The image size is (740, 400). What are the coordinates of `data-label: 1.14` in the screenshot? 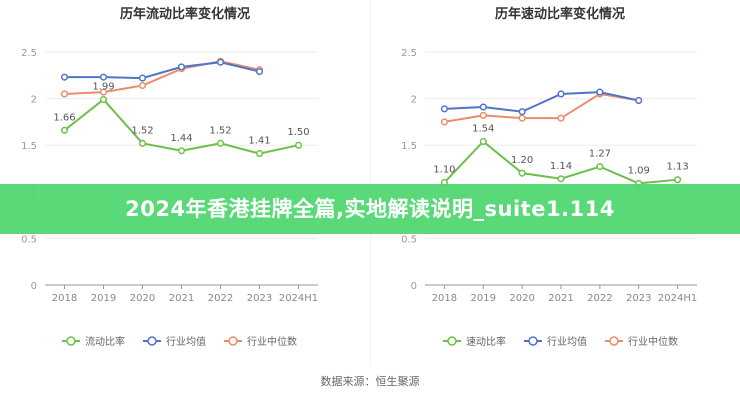 It's located at (561, 166).